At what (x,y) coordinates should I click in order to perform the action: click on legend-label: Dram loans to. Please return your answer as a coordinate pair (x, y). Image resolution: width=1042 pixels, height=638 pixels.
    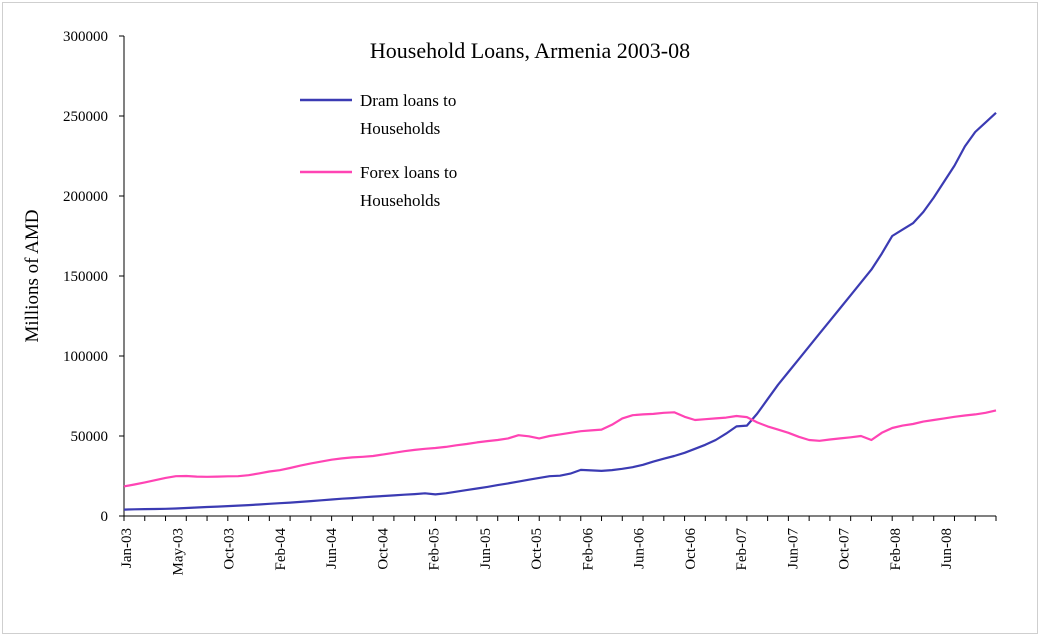
    Looking at the image, I should click on (408, 100).